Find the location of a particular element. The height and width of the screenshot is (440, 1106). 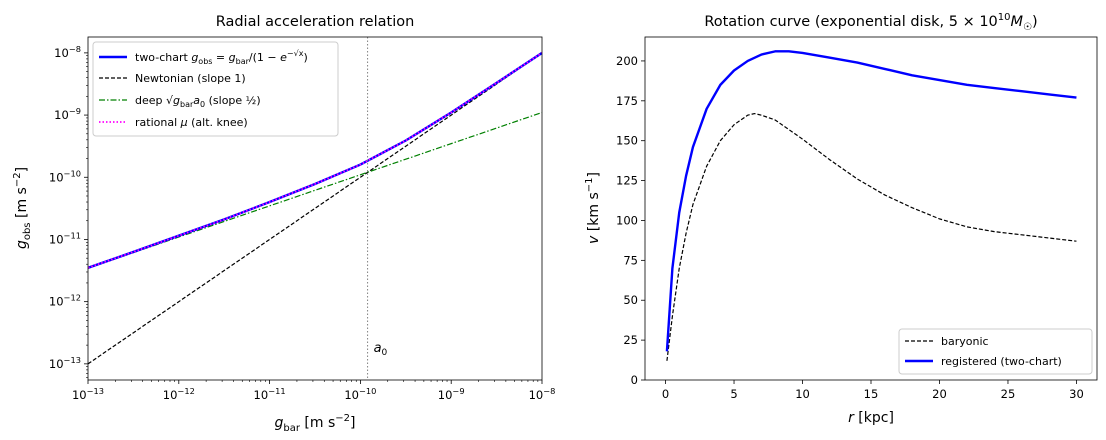

rotation-x-axis-label: r [kpc] is located at coordinates (871, 418).